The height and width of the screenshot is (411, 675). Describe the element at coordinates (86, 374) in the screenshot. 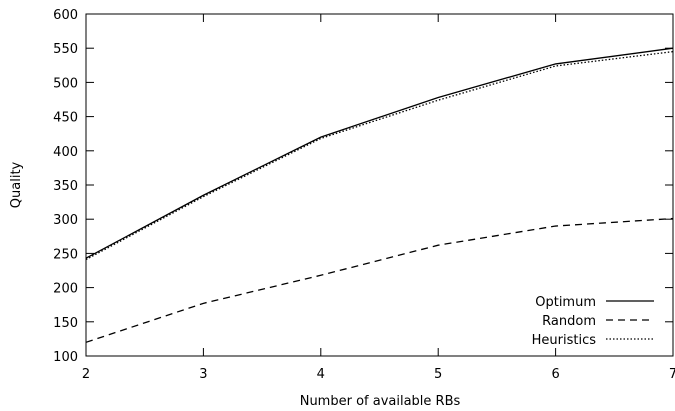

I see `x-tick-label: 2` at that location.